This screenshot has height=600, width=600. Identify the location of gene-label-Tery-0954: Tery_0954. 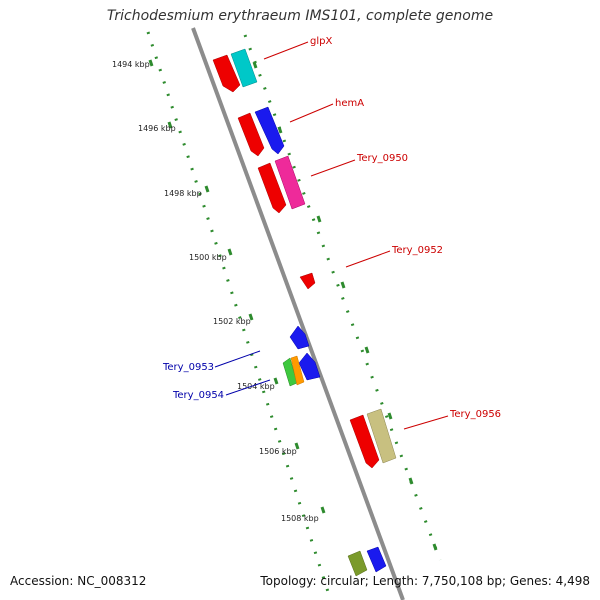
(198, 395).